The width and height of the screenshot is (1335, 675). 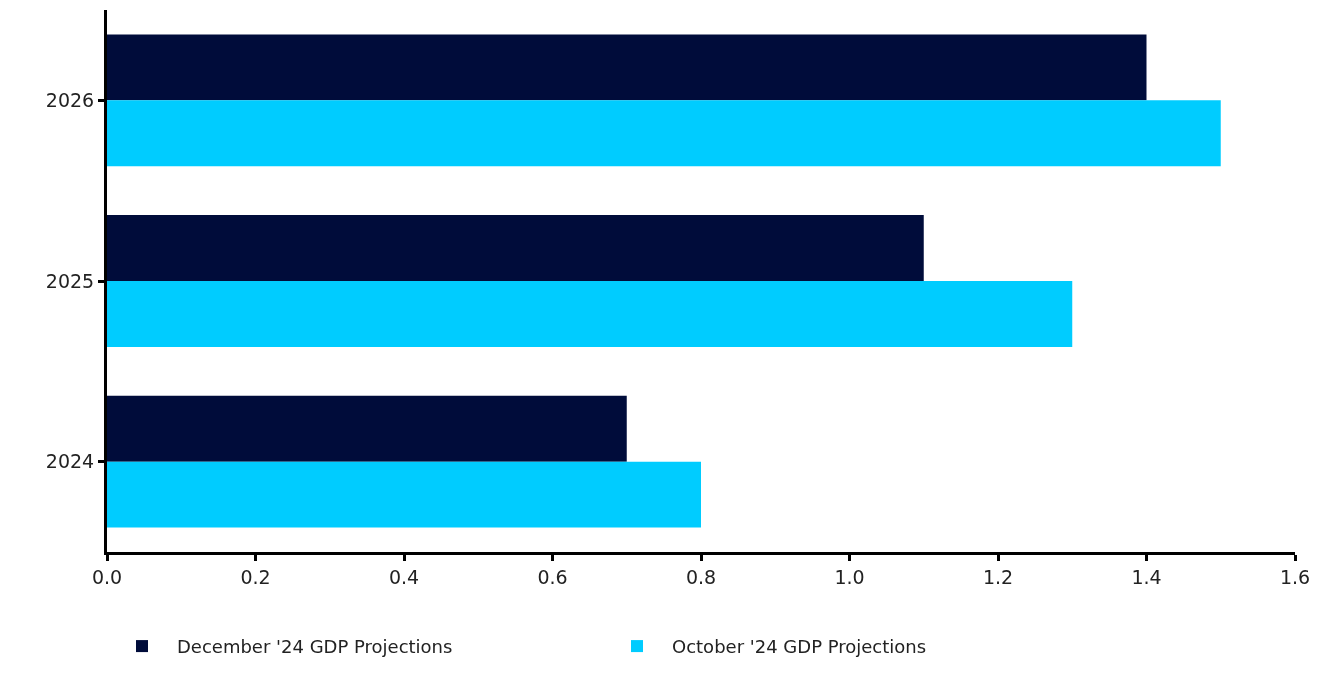 I want to click on x-tick-label: 0.0, so click(x=107, y=576).